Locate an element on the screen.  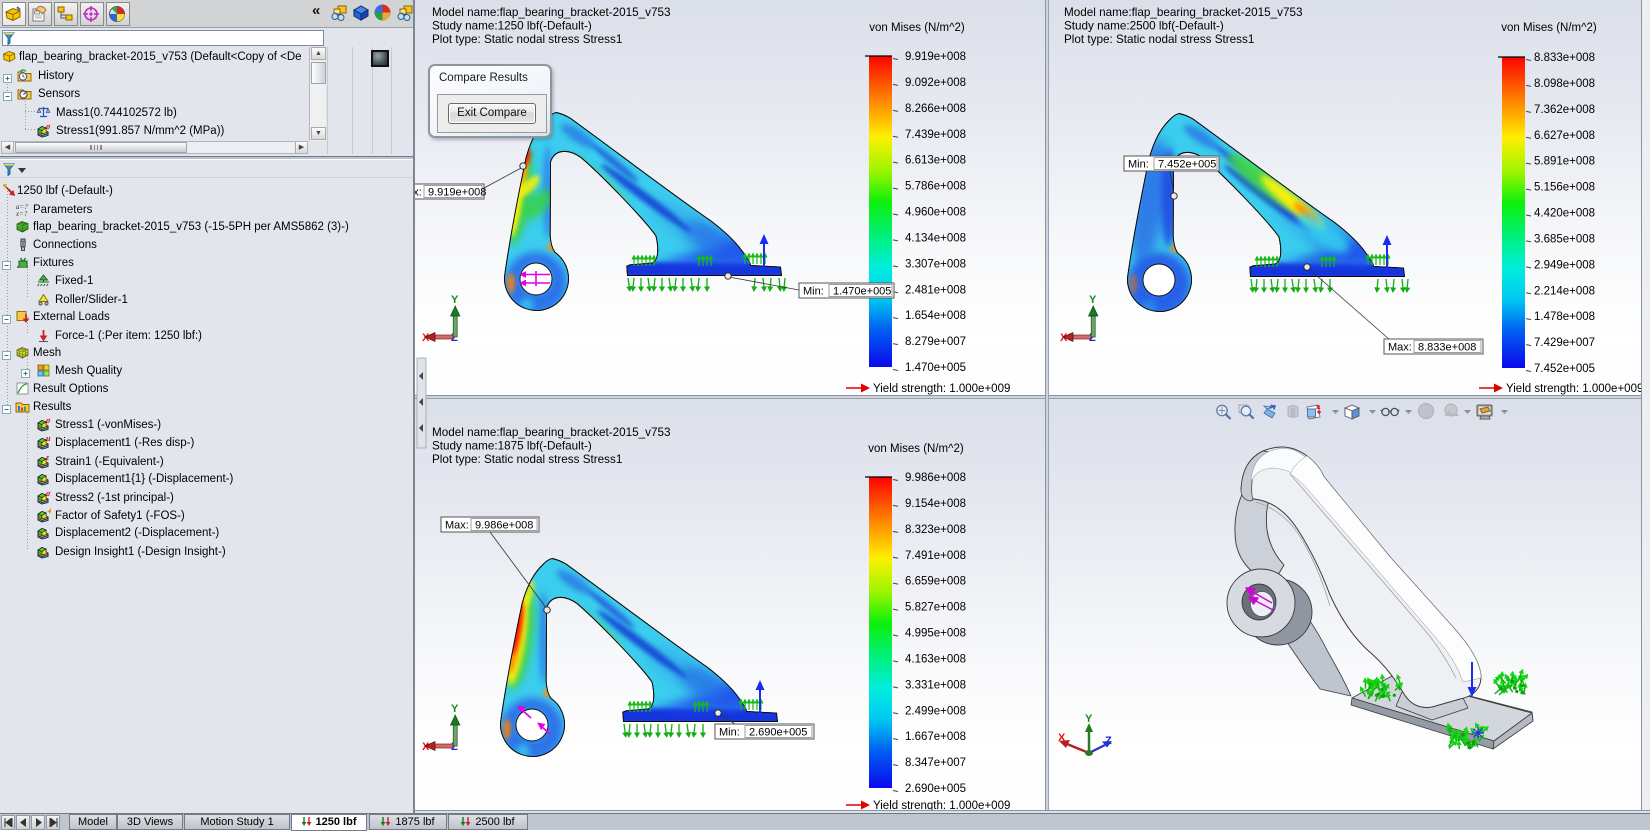
svg-text: 9.154e+008 is located at coordinates (935, 504).